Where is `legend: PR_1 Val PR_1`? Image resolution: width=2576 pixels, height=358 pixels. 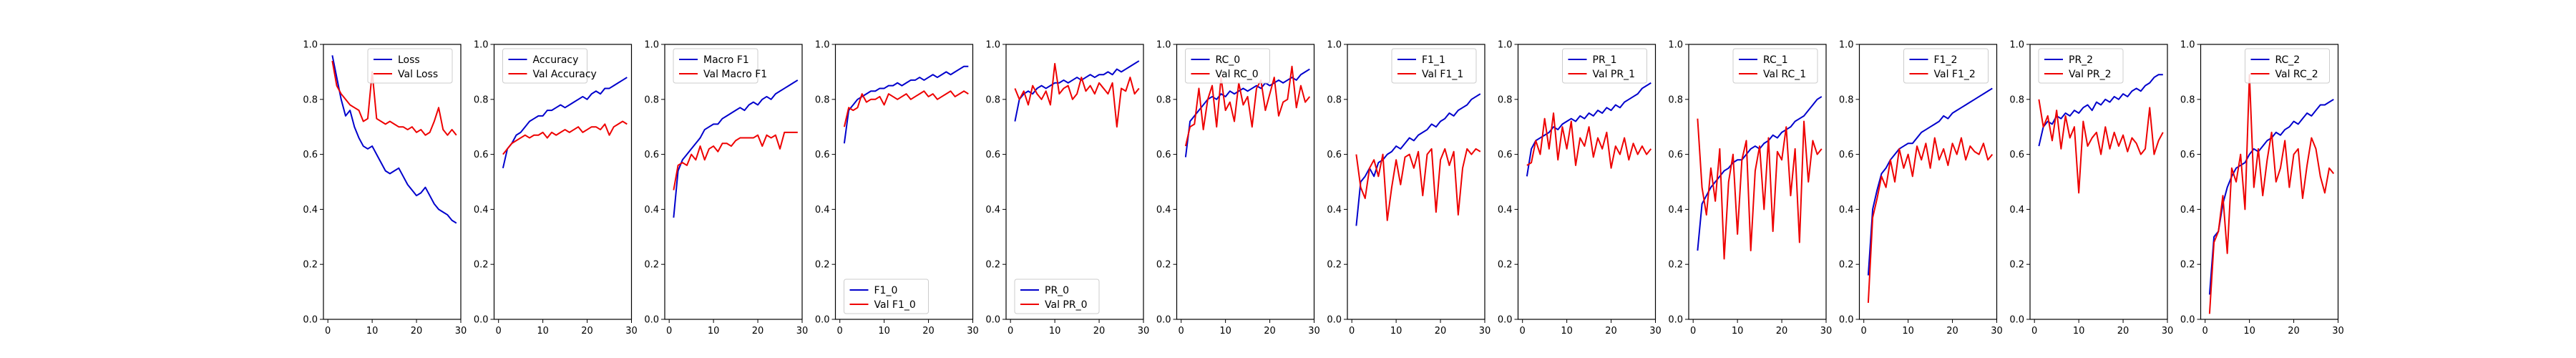 legend: PR_1 Val PR_1 is located at coordinates (1604, 66).